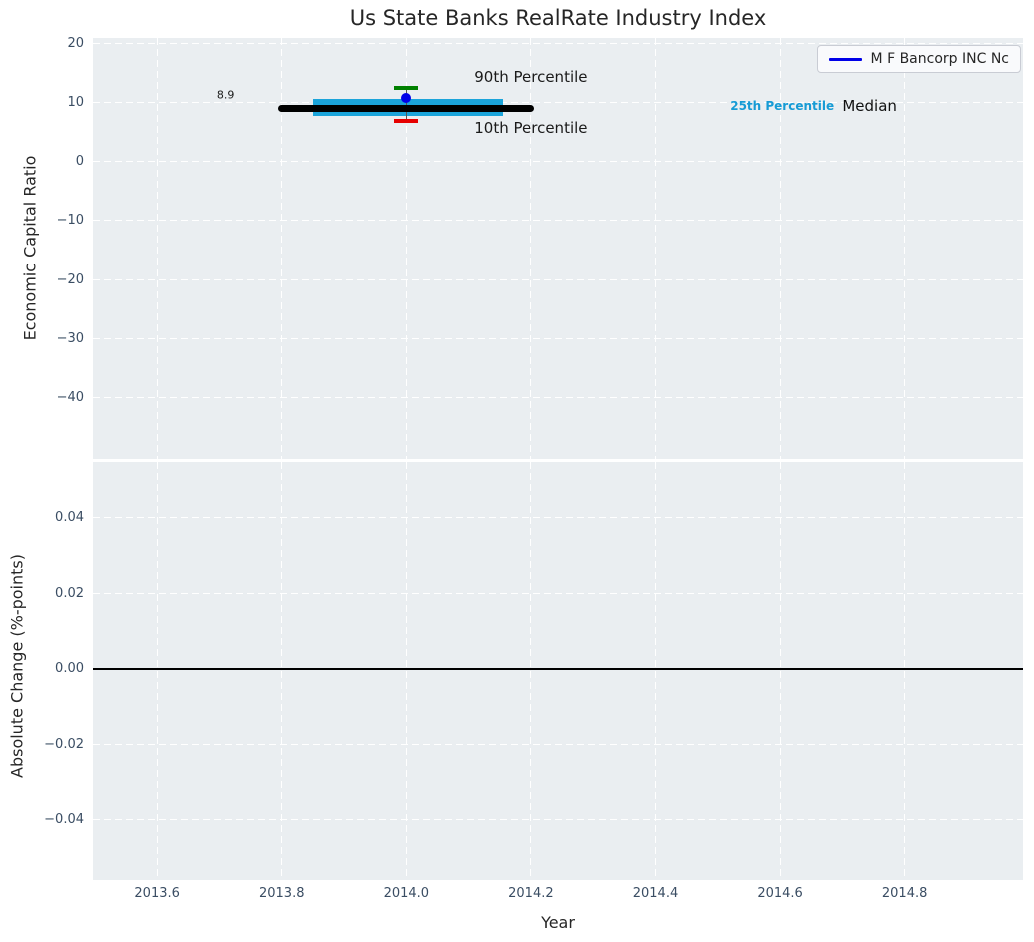  Describe the element at coordinates (70, 220) in the screenshot. I see `y-tick-label: −10` at that location.